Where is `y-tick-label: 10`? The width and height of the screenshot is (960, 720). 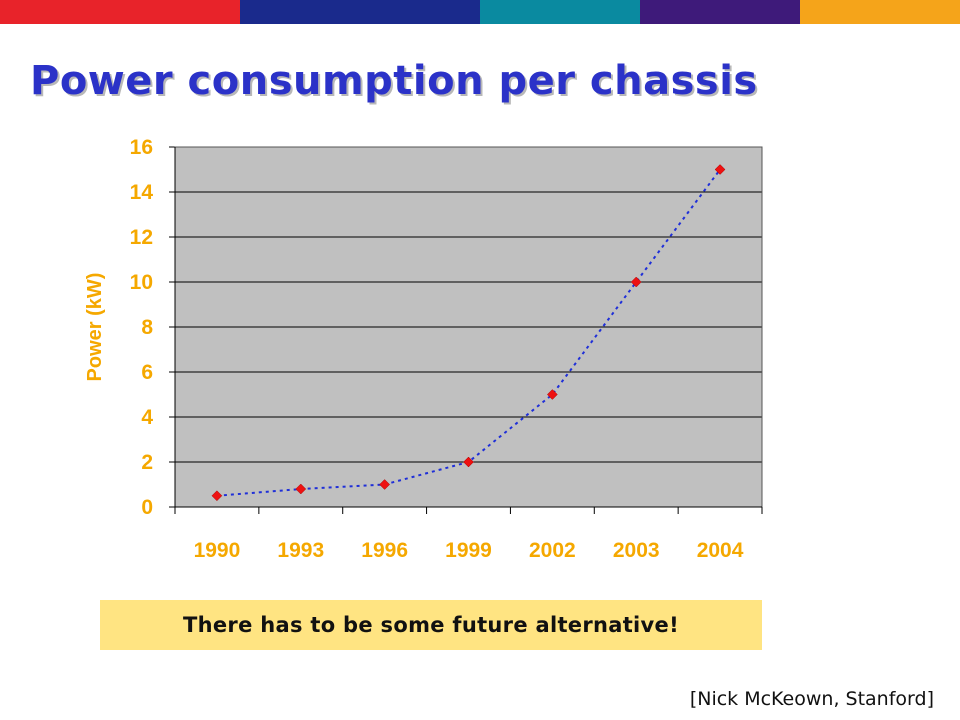
y-tick-label: 10 is located at coordinates (141, 282).